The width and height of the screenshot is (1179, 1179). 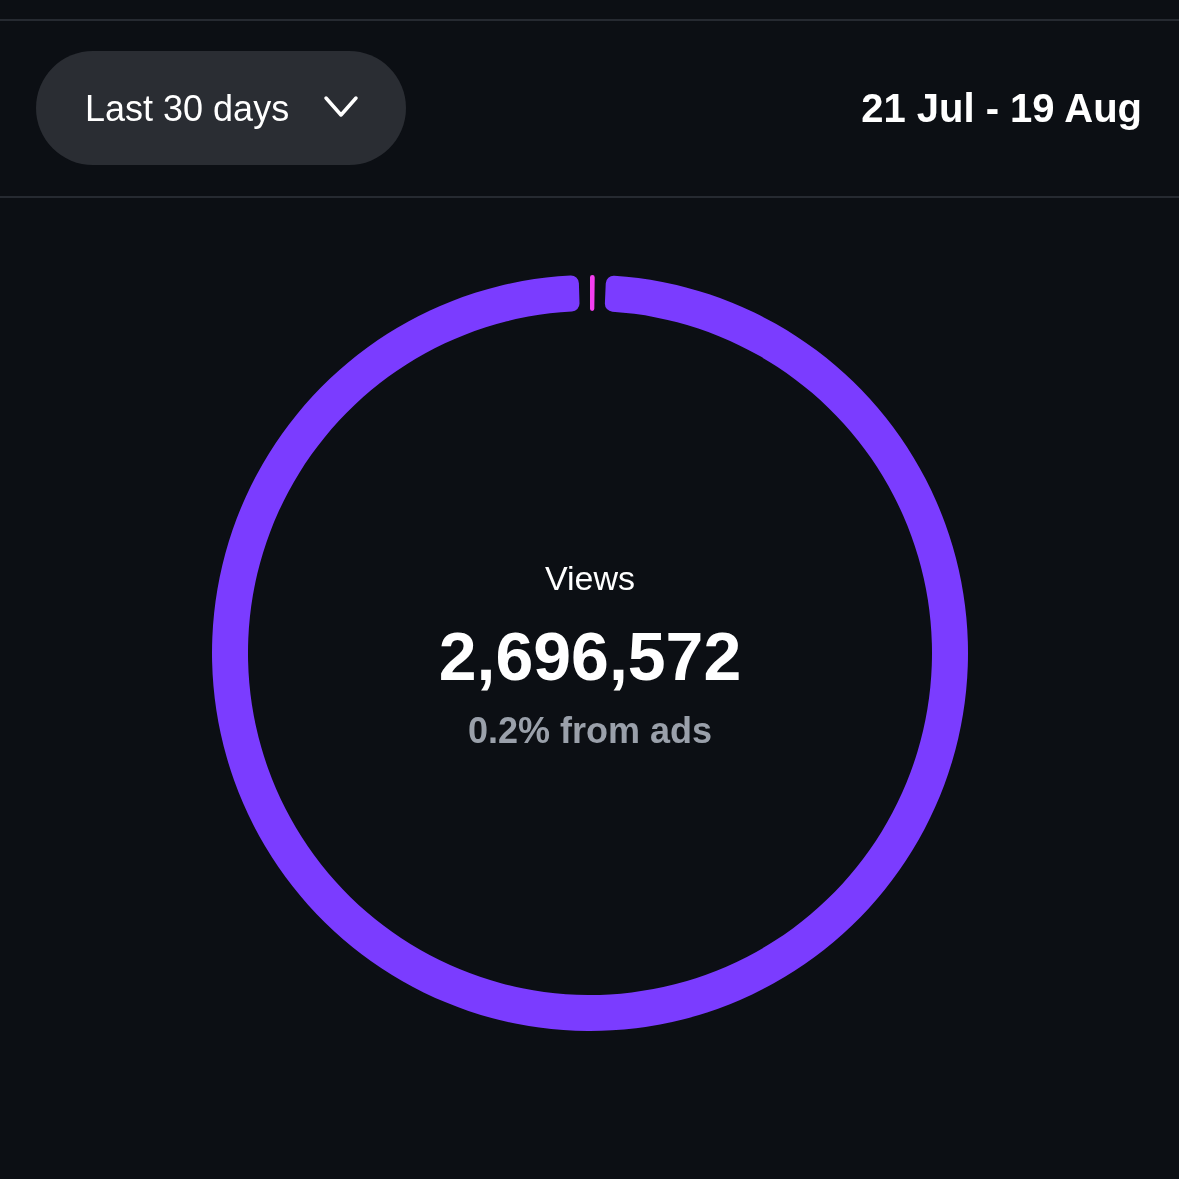 I want to click on text: 2,696,572, so click(x=590, y=656).